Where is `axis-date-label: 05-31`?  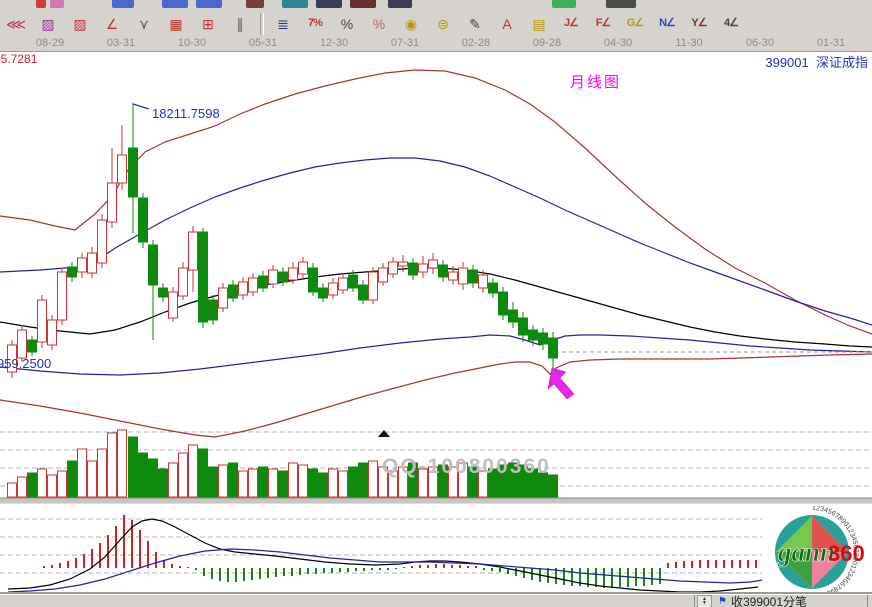
axis-date-label: 05-31 is located at coordinates (263, 43).